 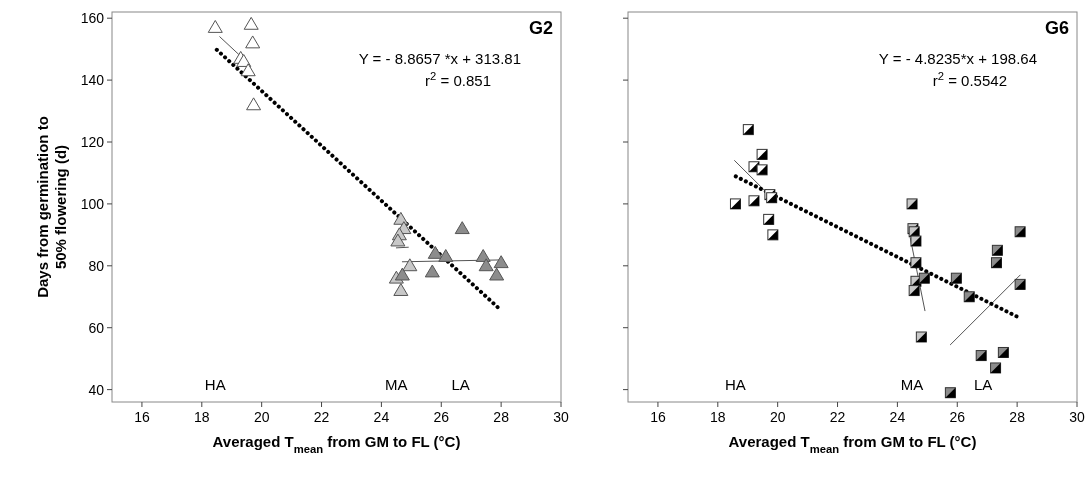 I want to click on annotation: r$^{2}$ = 0.5542, so click(x=969, y=79).